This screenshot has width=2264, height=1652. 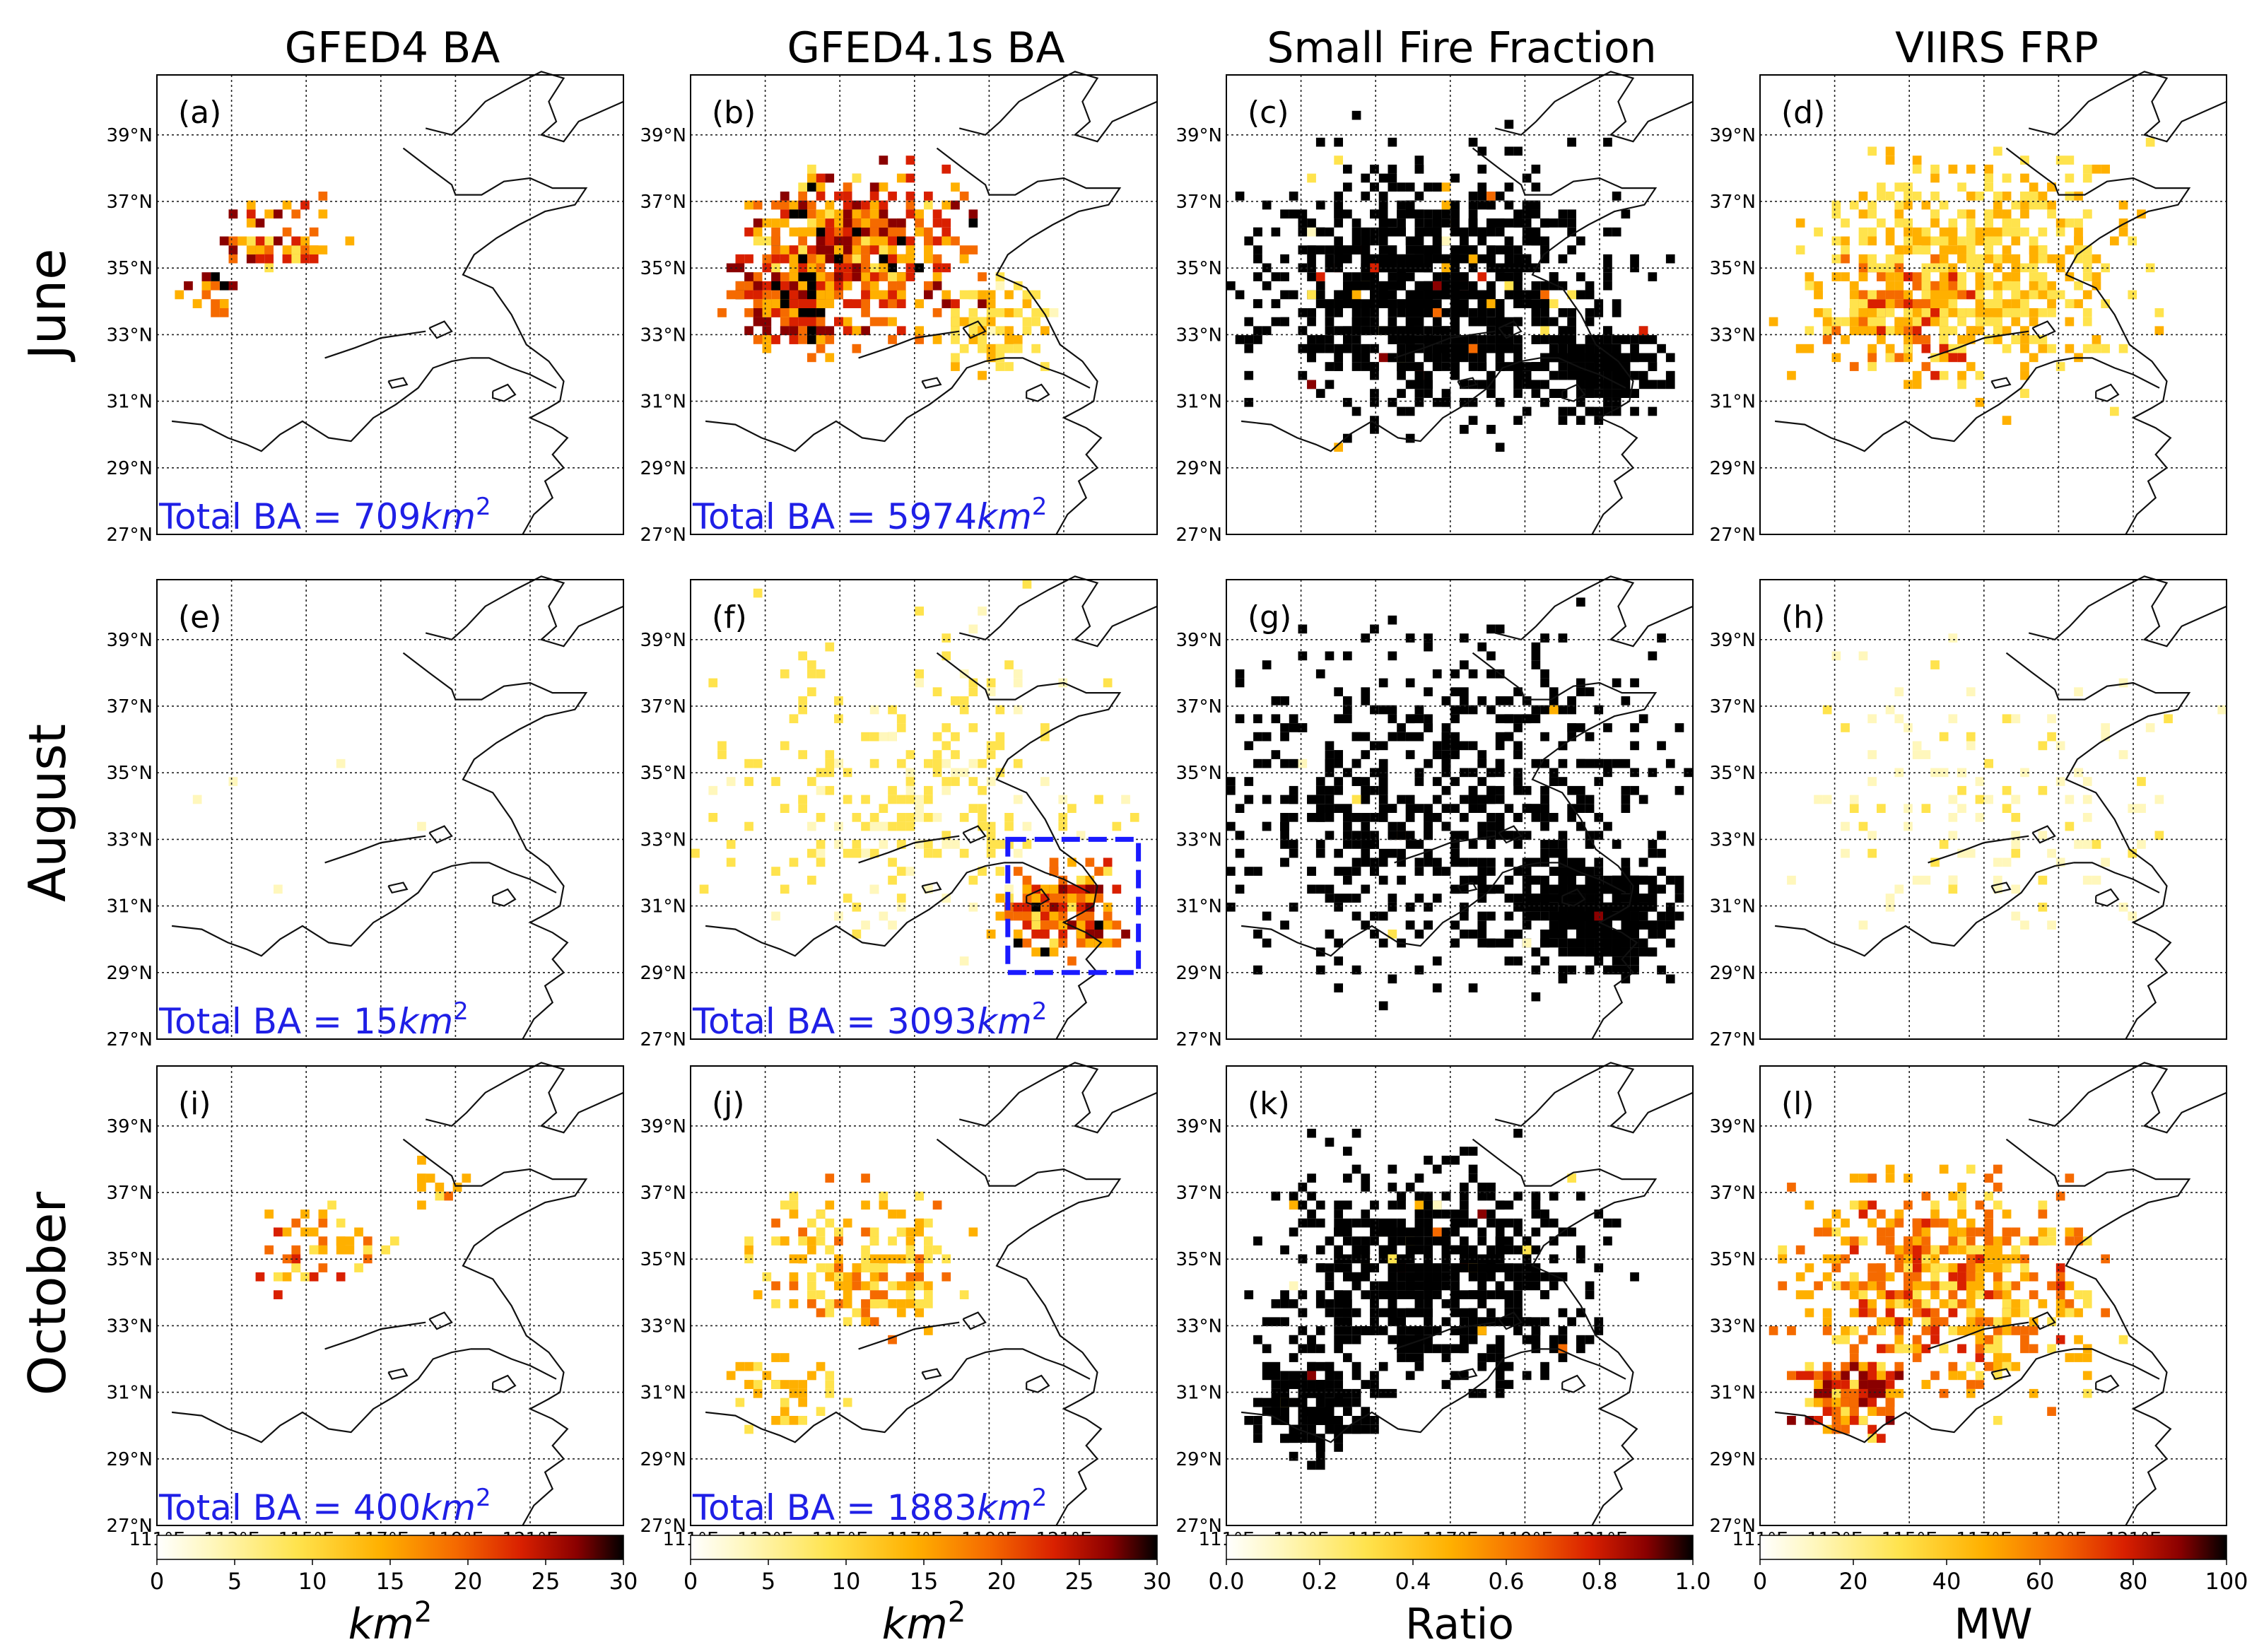 What do you see at coordinates (390, 304) in the screenshot?
I see `panel-background` at bounding box center [390, 304].